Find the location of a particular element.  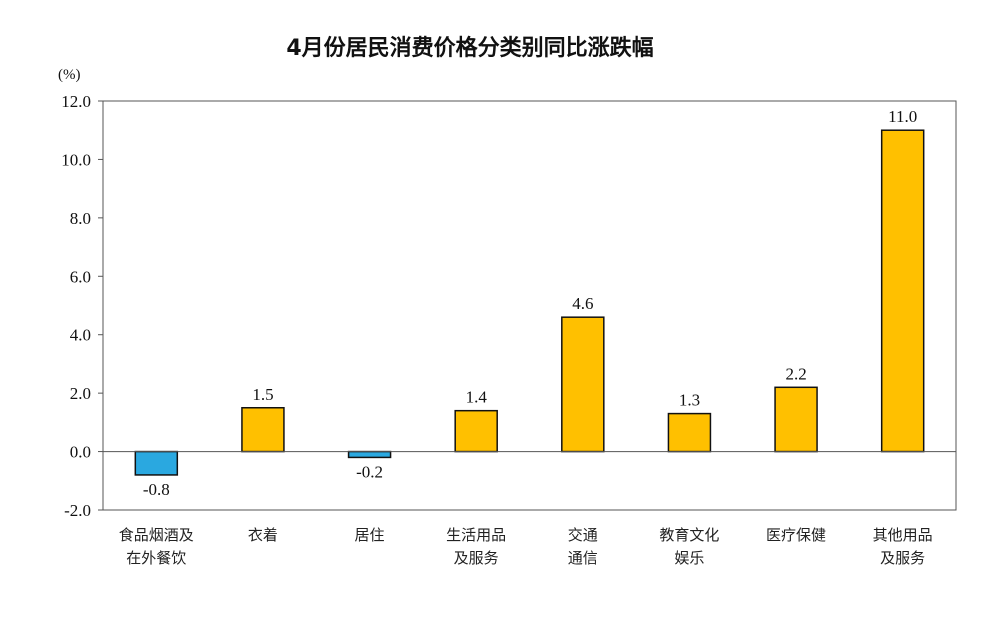

y-axis: -2.0 0.0 2.0 4.0 6.0 8.0 10.0 12.0 is located at coordinates (82, 306).